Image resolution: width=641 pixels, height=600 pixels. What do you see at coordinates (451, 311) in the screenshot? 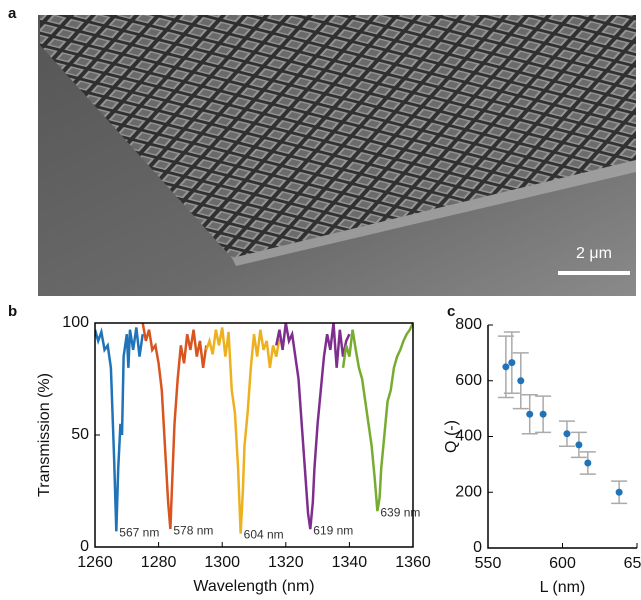
I see `panel-label: c` at bounding box center [451, 311].